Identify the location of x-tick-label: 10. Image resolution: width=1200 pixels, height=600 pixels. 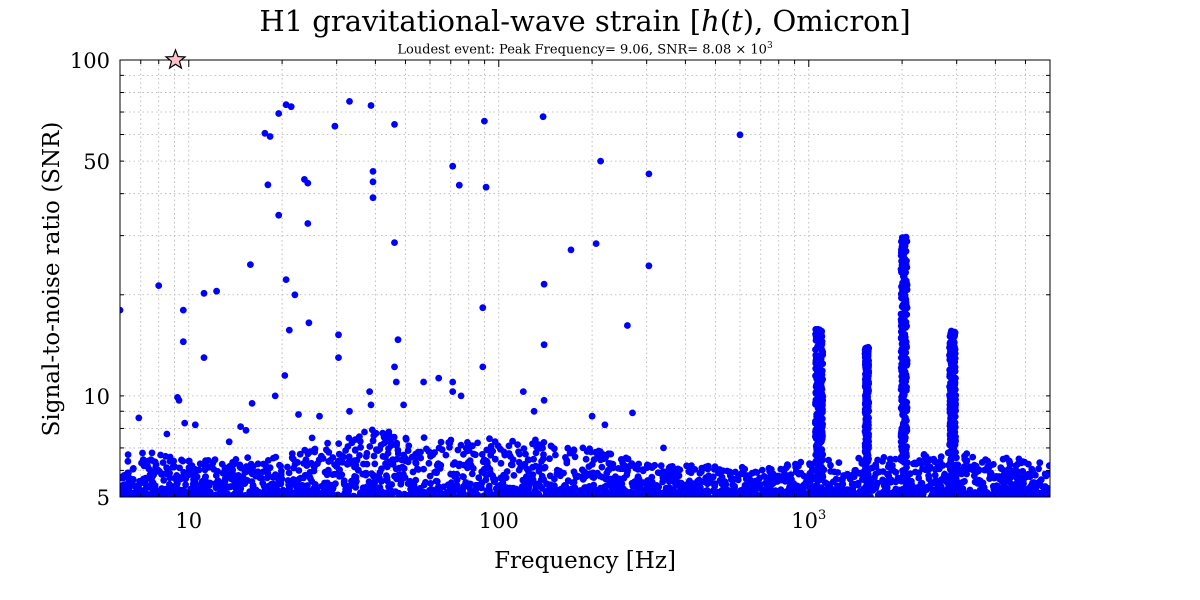
(188, 521).